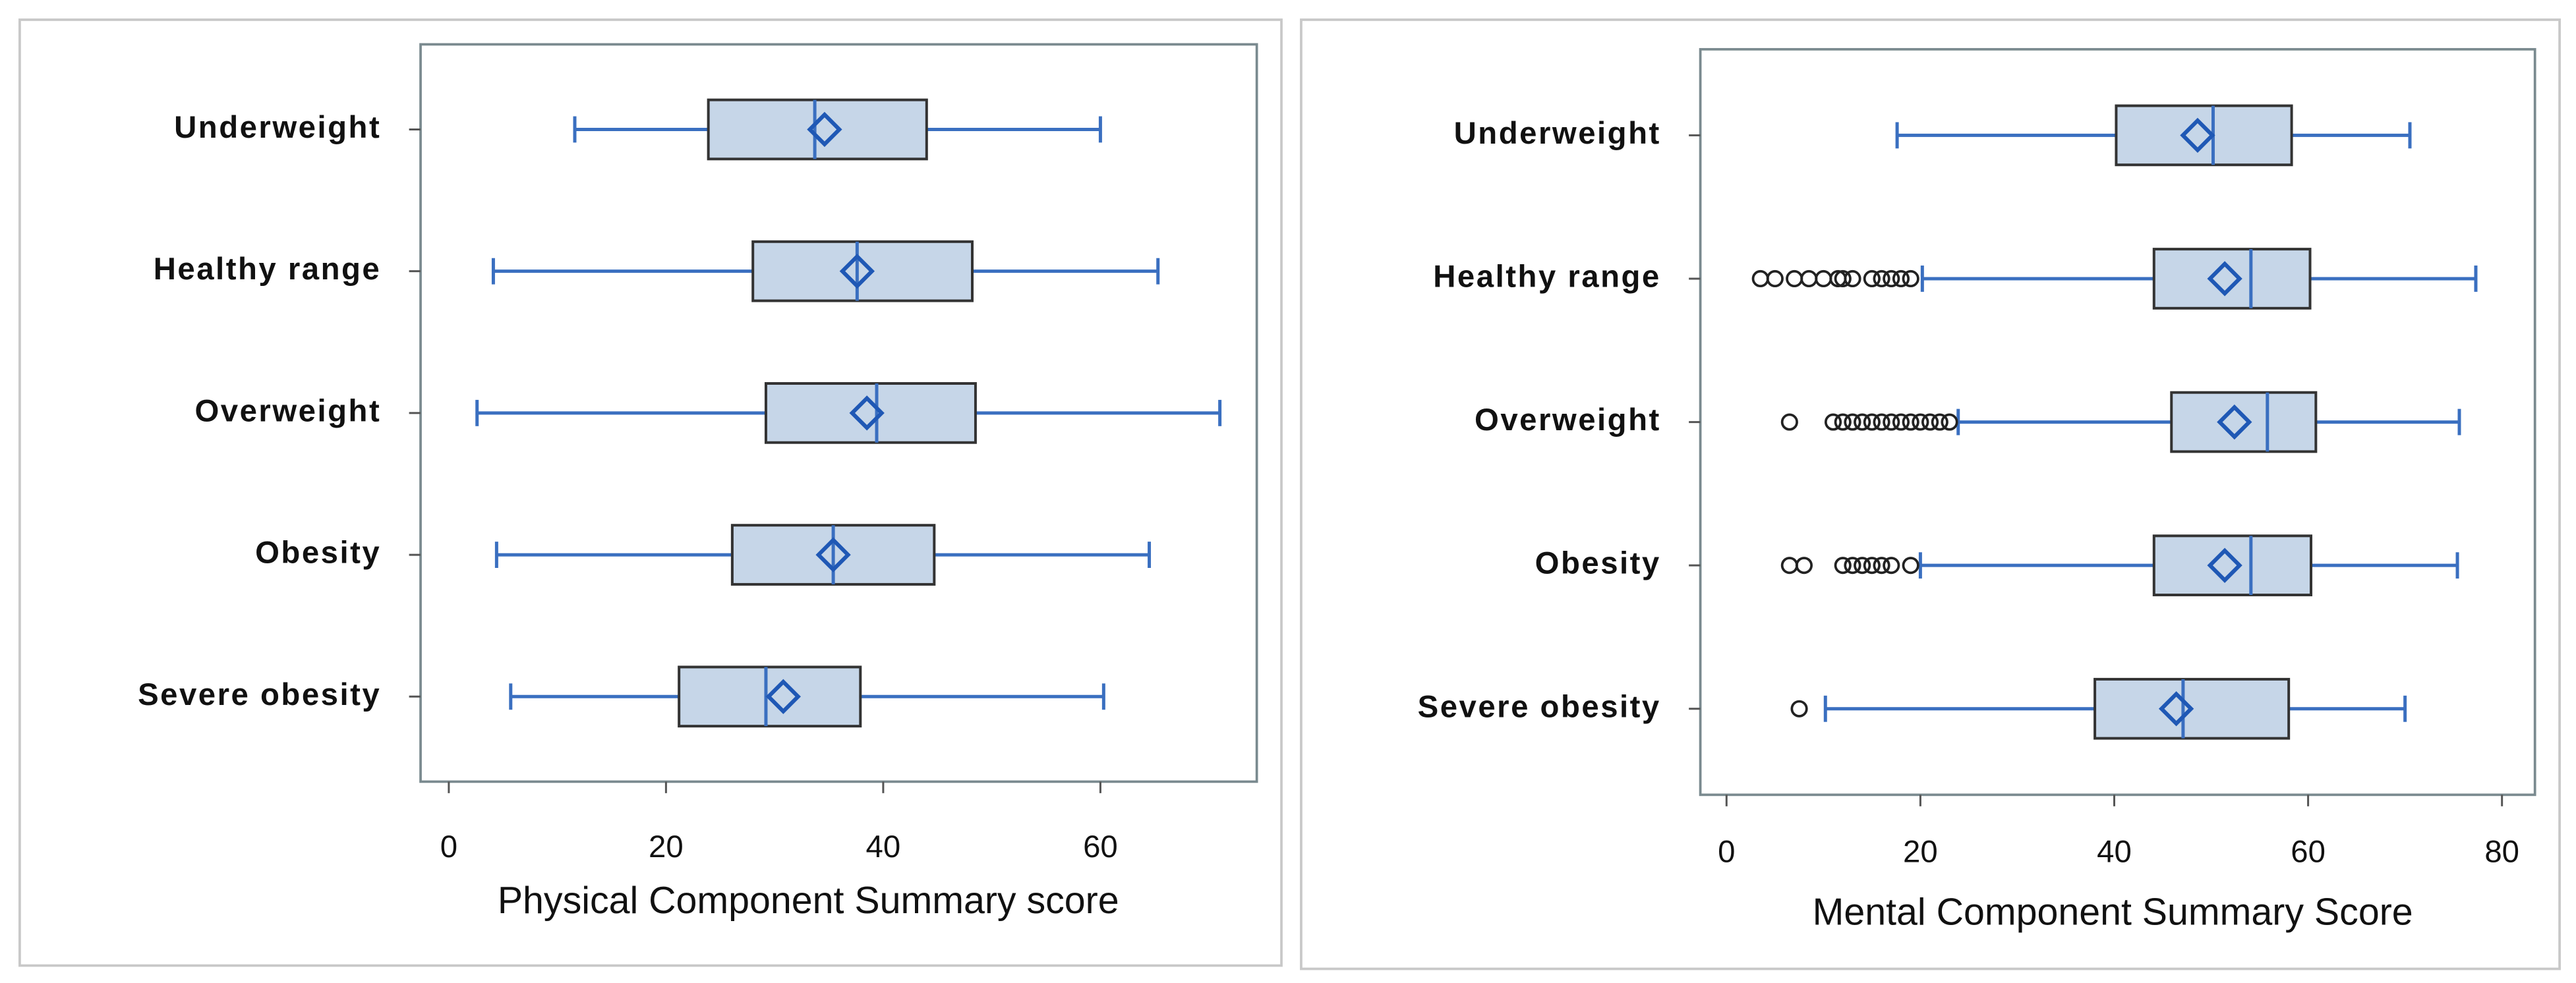  What do you see at coordinates (2501, 852) in the screenshot?
I see `x-tick-label: 80` at bounding box center [2501, 852].